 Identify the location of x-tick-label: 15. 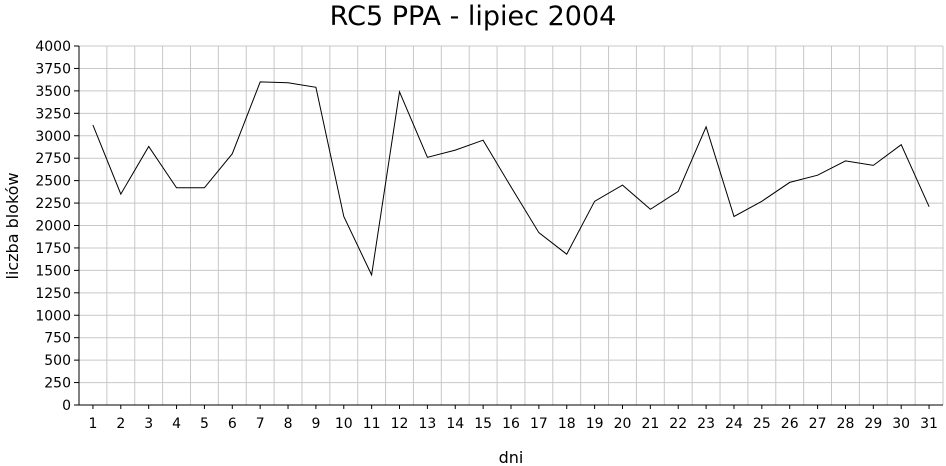
(483, 424).